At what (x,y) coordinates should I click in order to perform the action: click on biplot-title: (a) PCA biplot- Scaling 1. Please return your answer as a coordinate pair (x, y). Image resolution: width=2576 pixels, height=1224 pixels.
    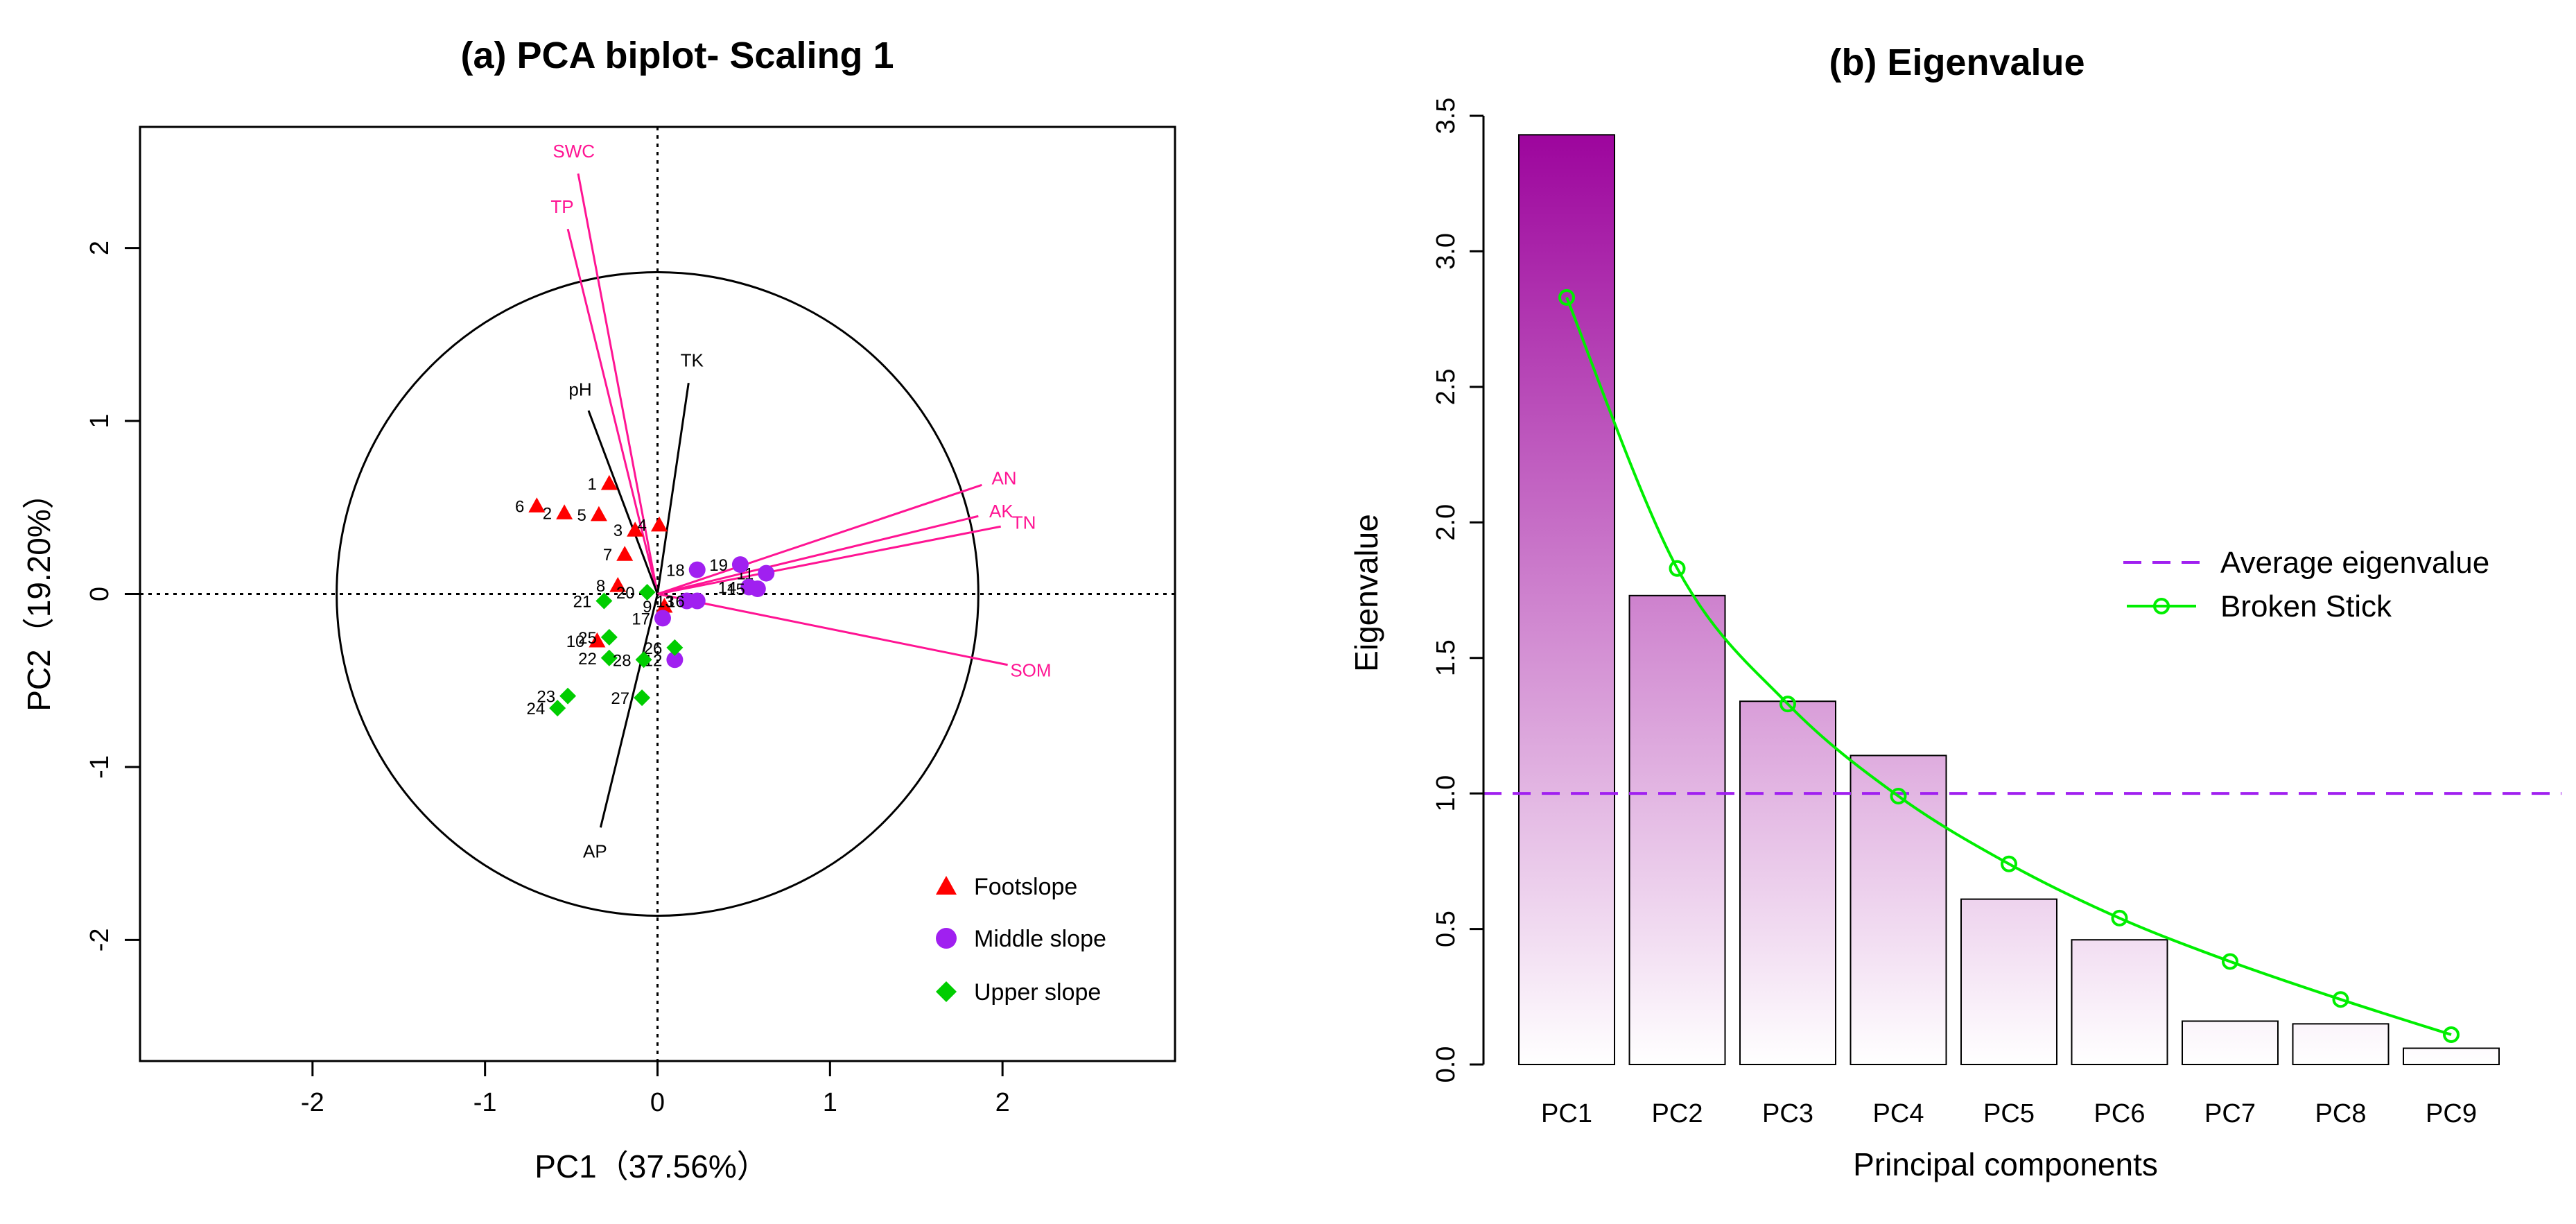
    Looking at the image, I should click on (677, 55).